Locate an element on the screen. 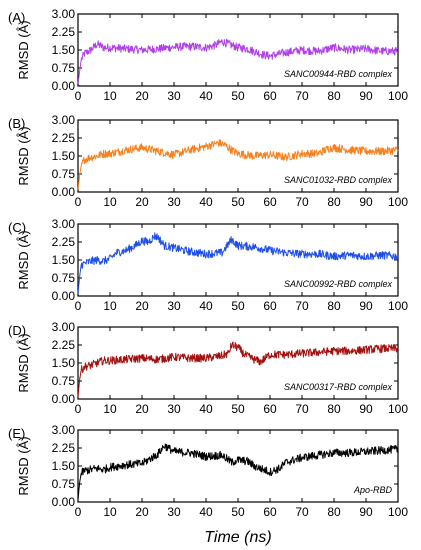 The width and height of the screenshot is (421, 550). panel-label: (A) is located at coordinates (16, 17).